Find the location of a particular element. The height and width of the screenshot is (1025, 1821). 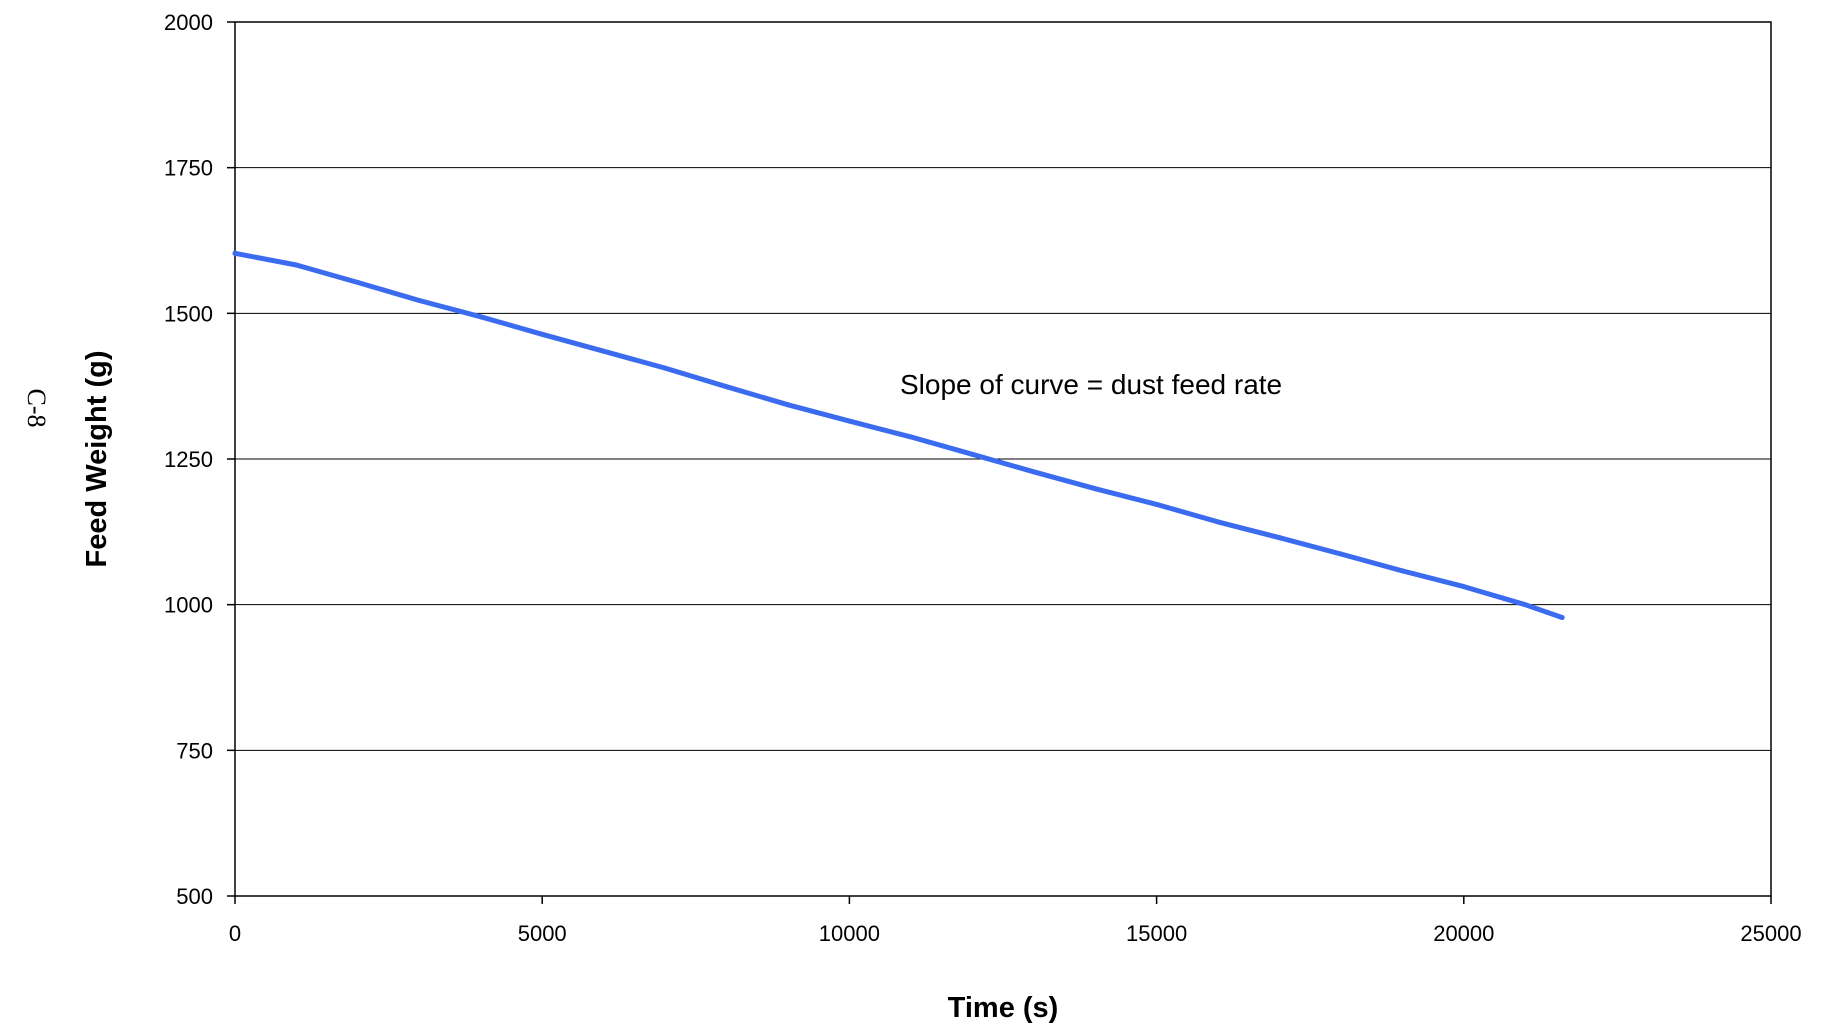

y-tick-label: 750 is located at coordinates (194, 750).